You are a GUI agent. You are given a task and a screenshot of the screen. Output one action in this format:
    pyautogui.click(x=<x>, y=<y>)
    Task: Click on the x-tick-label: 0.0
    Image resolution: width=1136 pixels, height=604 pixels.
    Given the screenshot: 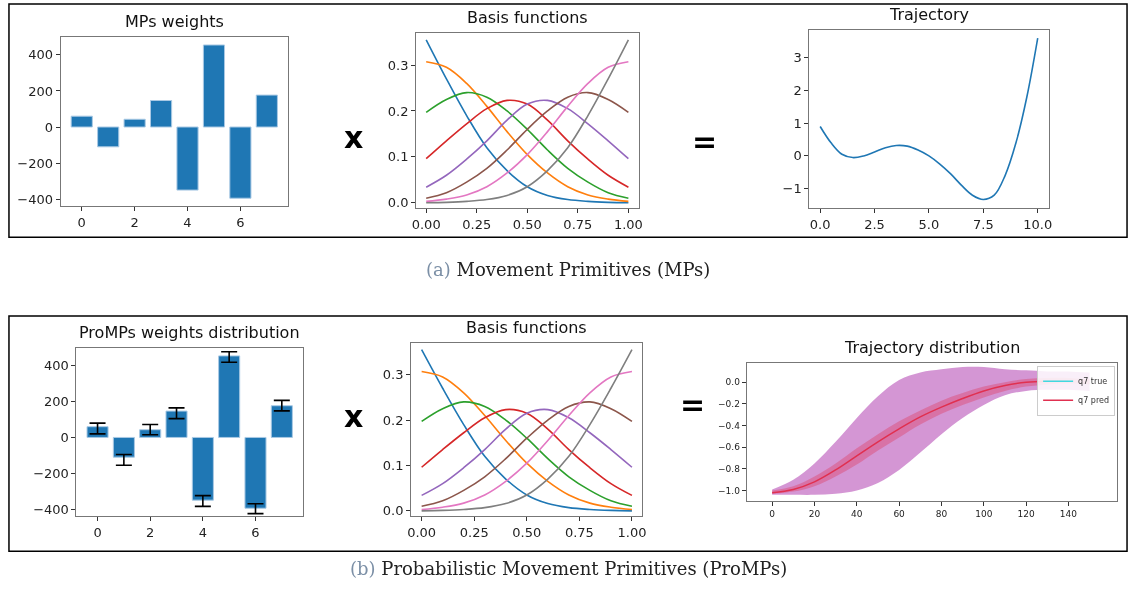 What is the action you would take?
    pyautogui.click(x=820, y=224)
    